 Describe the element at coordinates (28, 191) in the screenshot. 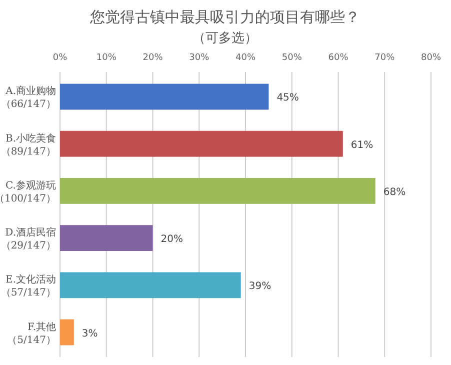

I see `y-tick-label: C.参观游玩（100/147）` at that location.